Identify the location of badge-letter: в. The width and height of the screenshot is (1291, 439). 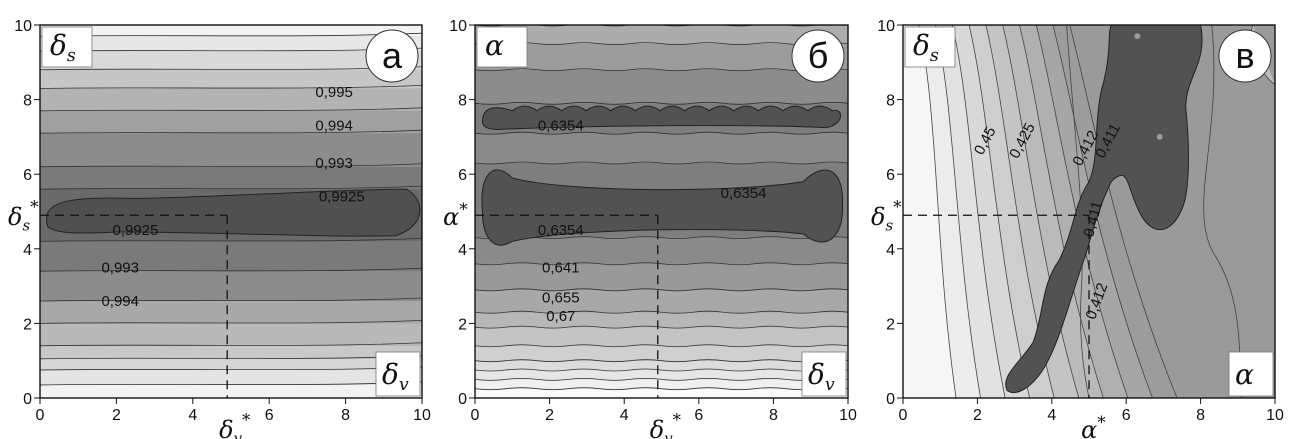
(1244, 55).